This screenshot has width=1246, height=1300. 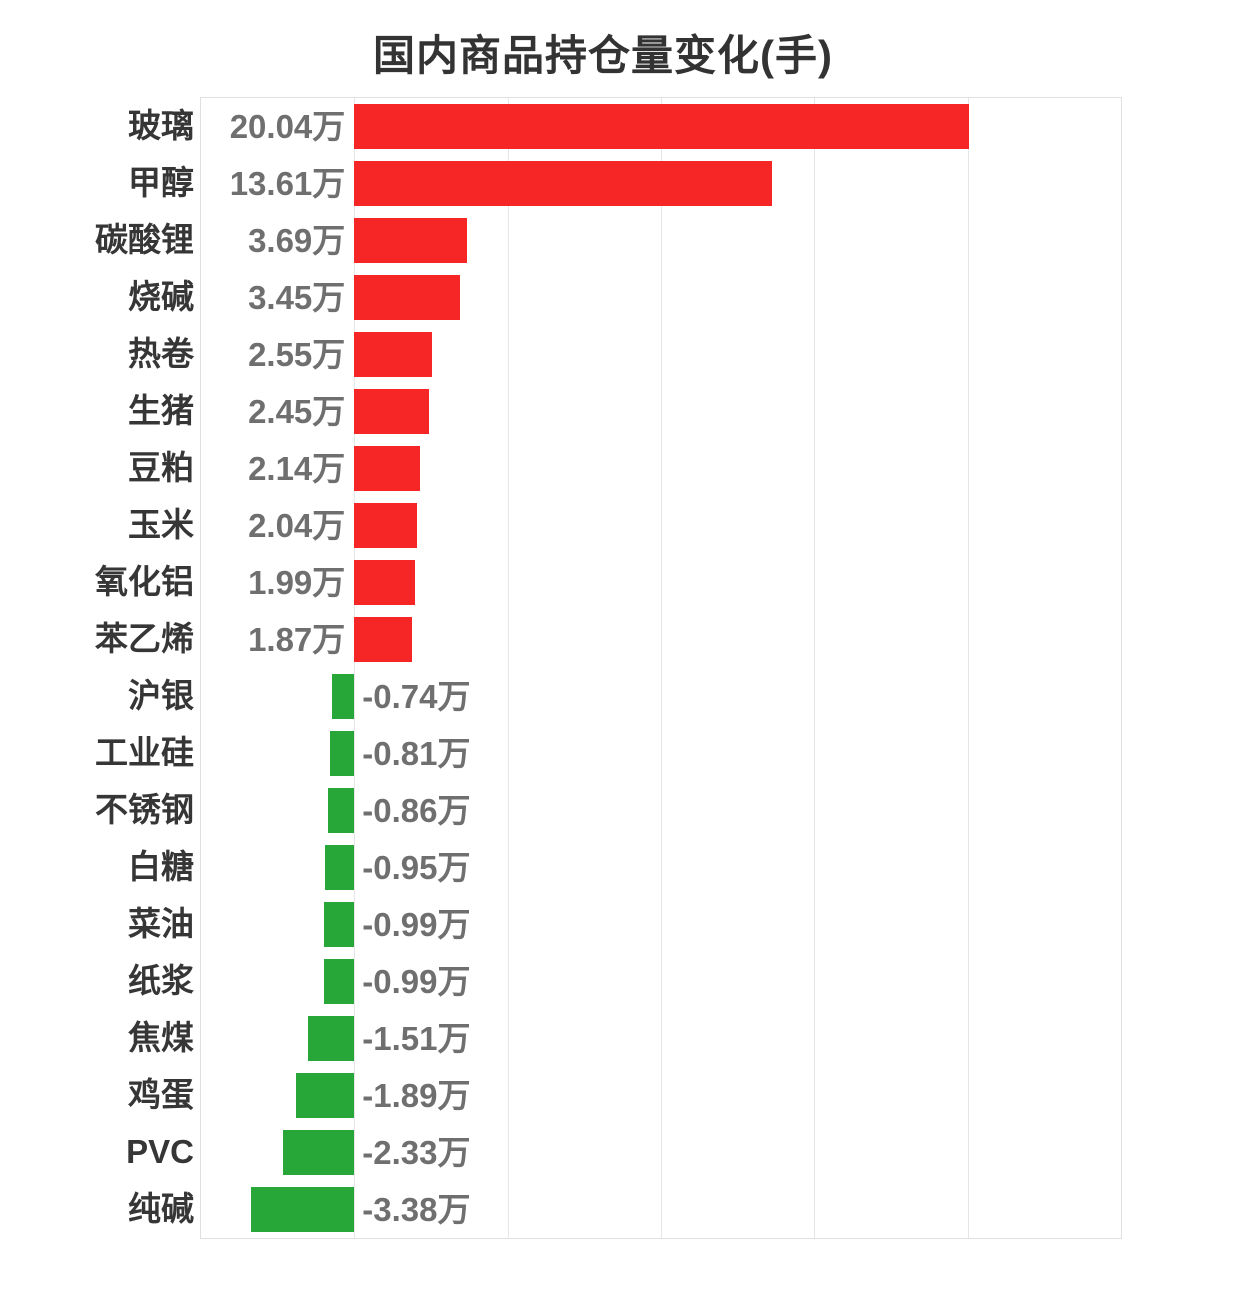 I want to click on category-label: 纸浆, so click(x=161, y=980).